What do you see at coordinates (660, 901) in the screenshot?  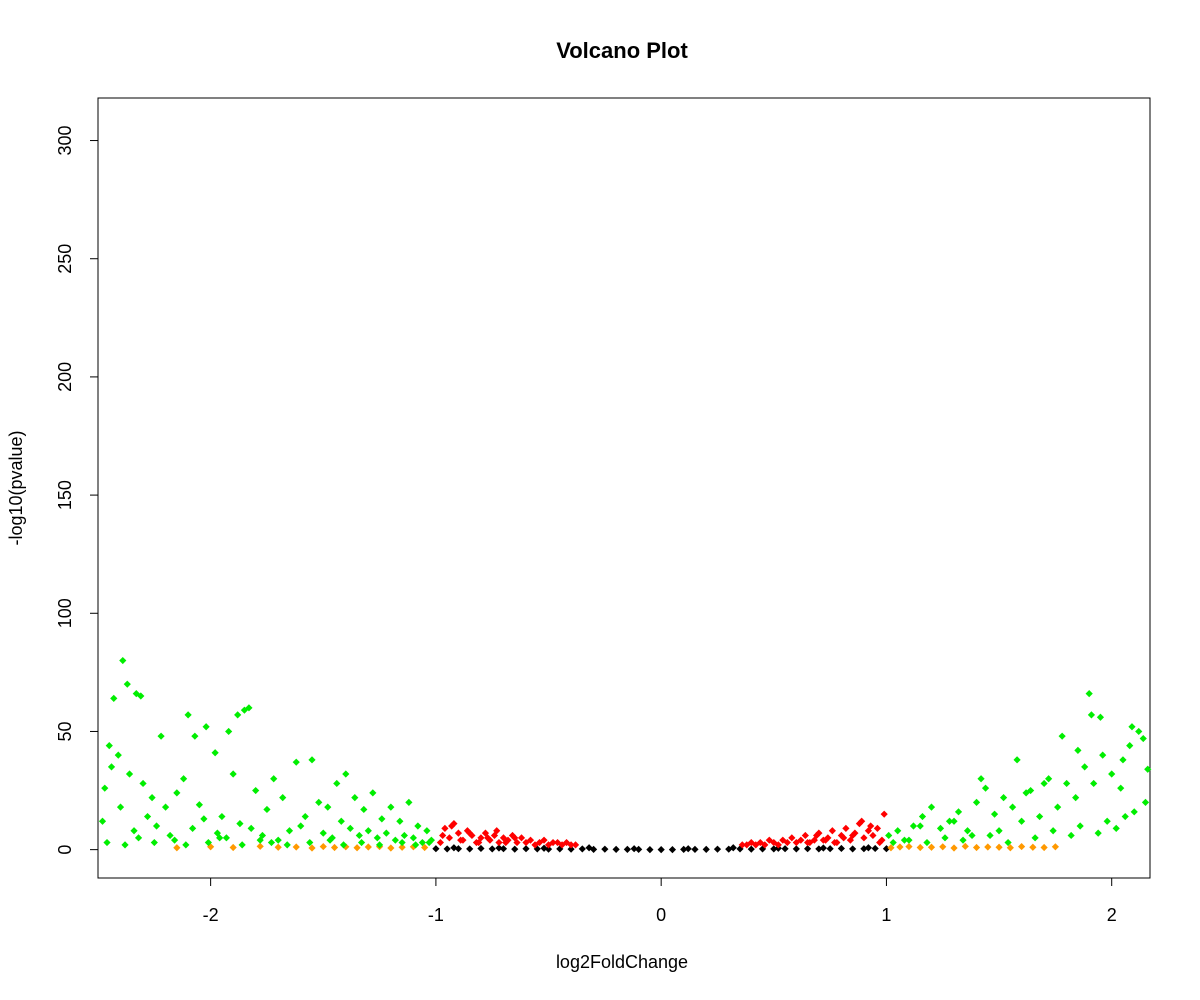 I see `x-axis: -2 -1 0 1 2` at bounding box center [660, 901].